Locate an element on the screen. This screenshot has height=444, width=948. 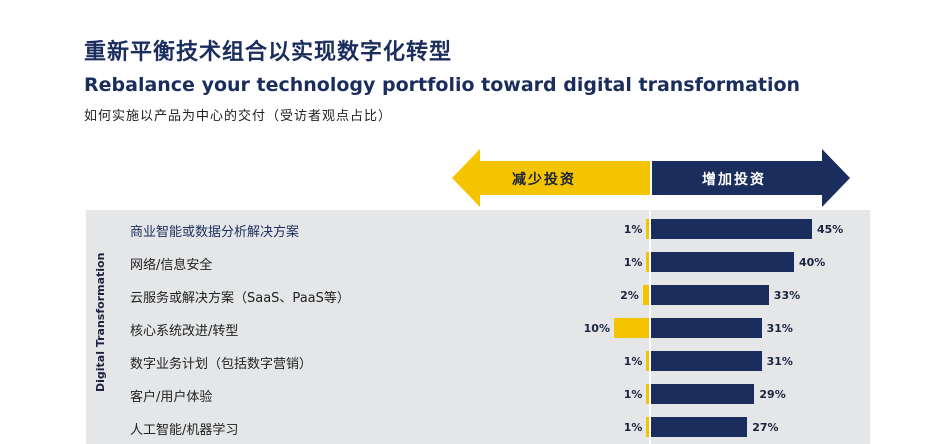
side-axis-label: Digital Transformation is located at coordinates (100, 322).